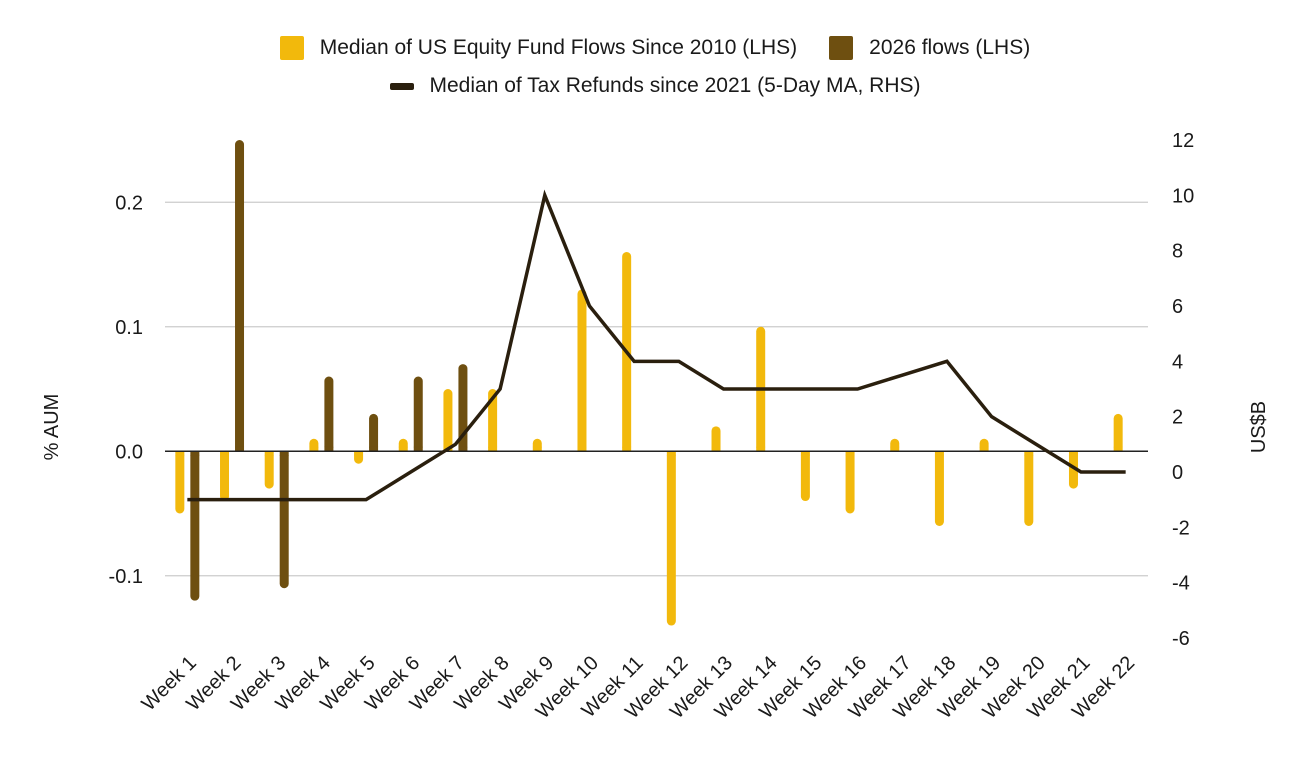  What do you see at coordinates (1183, 196) in the screenshot?
I see `right-tick-label: 10` at bounding box center [1183, 196].